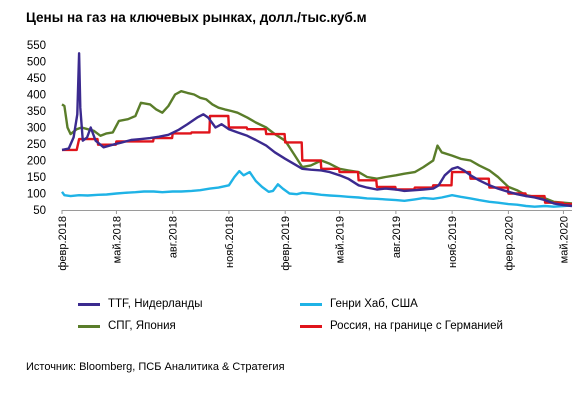  I want to click on legend-label-henry-hub: Генри Хаб, США, so click(374, 304).